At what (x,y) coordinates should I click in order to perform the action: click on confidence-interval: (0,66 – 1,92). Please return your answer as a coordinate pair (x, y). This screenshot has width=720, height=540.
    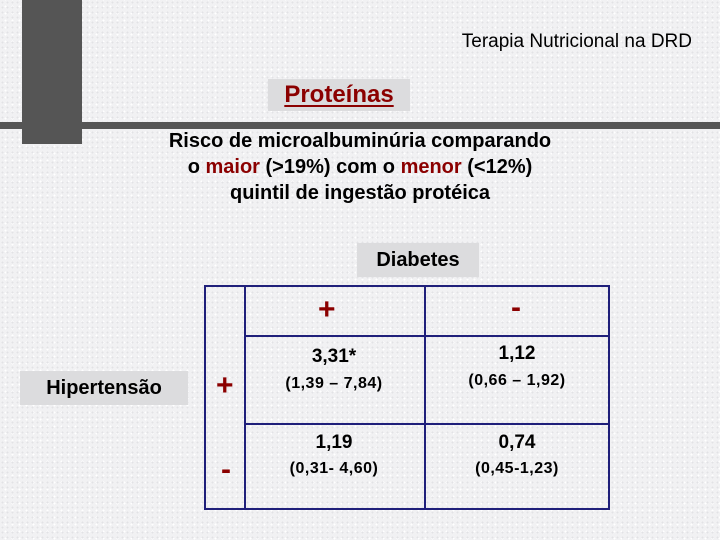
    Looking at the image, I should click on (517, 380).